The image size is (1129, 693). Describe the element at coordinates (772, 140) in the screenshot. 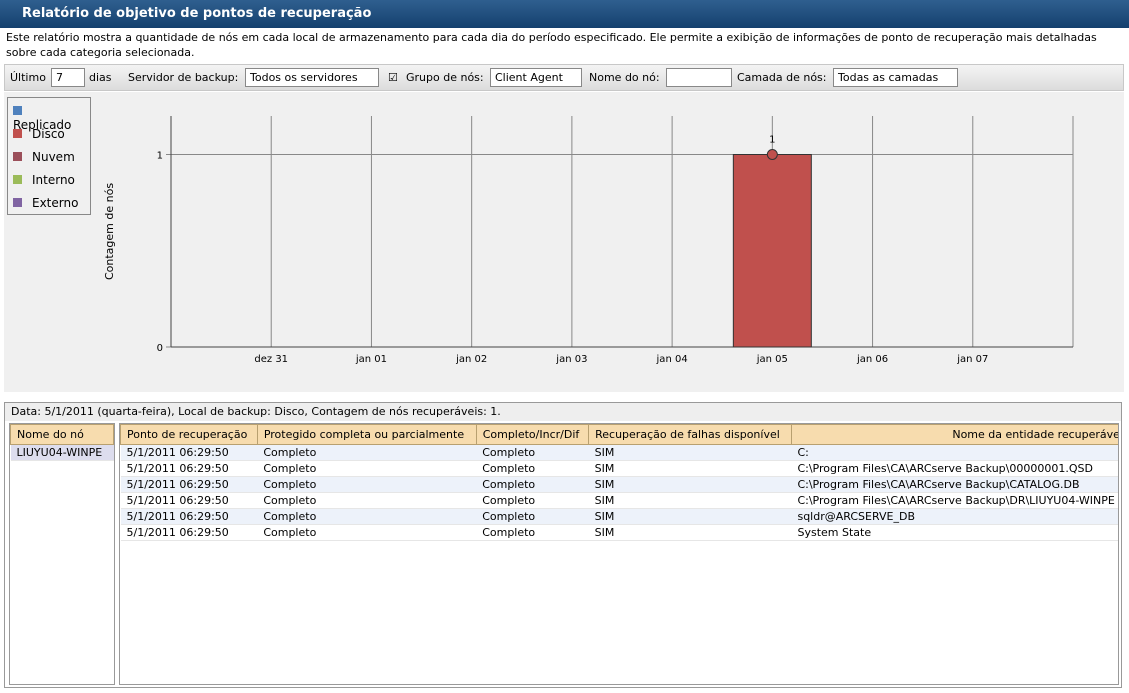

I see `data-label: 1` at that location.